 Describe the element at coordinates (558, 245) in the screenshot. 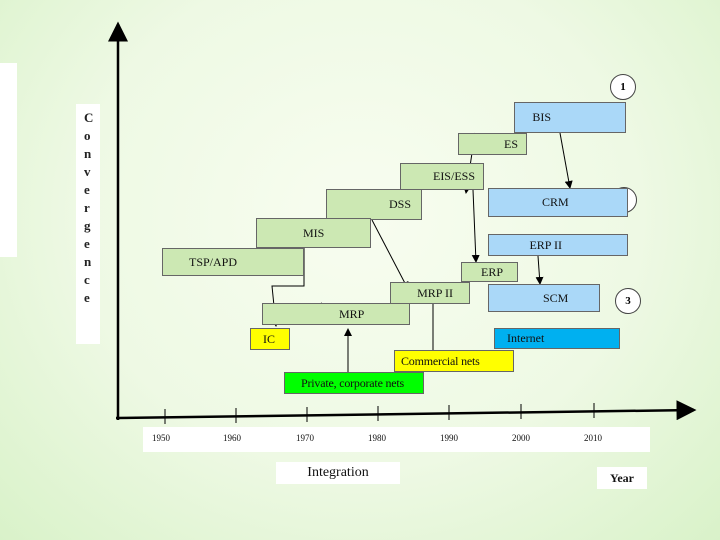

I see `box-erp2: ERP II` at that location.